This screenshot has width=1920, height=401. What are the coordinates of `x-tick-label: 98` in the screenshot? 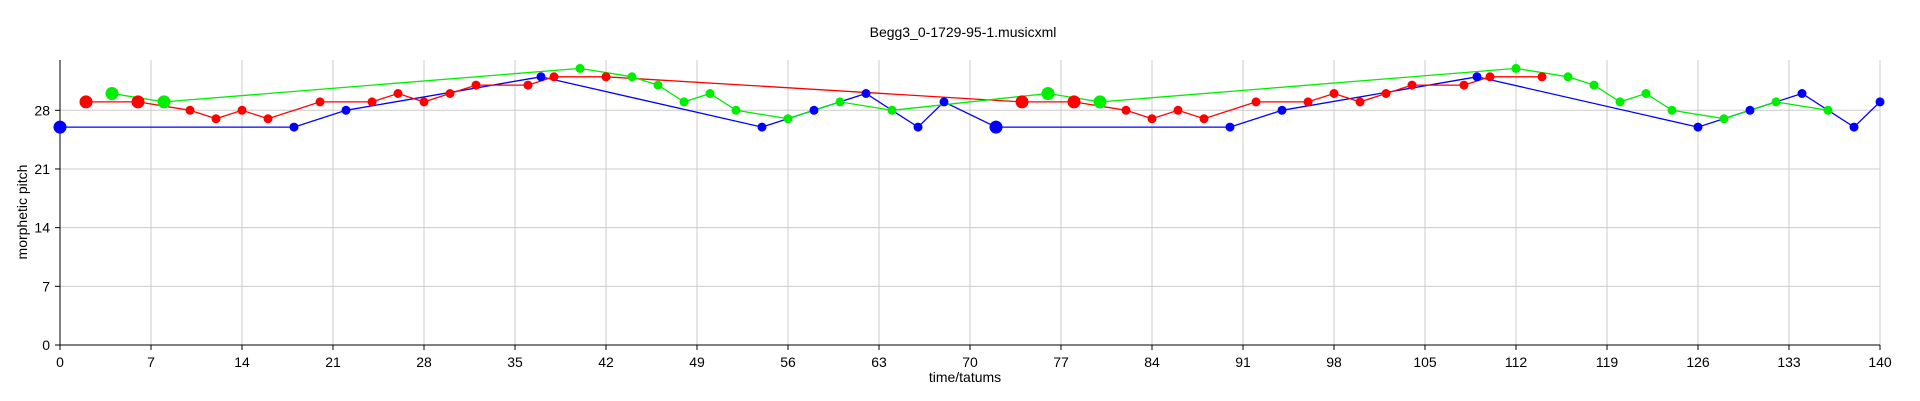 It's located at (1334, 362).